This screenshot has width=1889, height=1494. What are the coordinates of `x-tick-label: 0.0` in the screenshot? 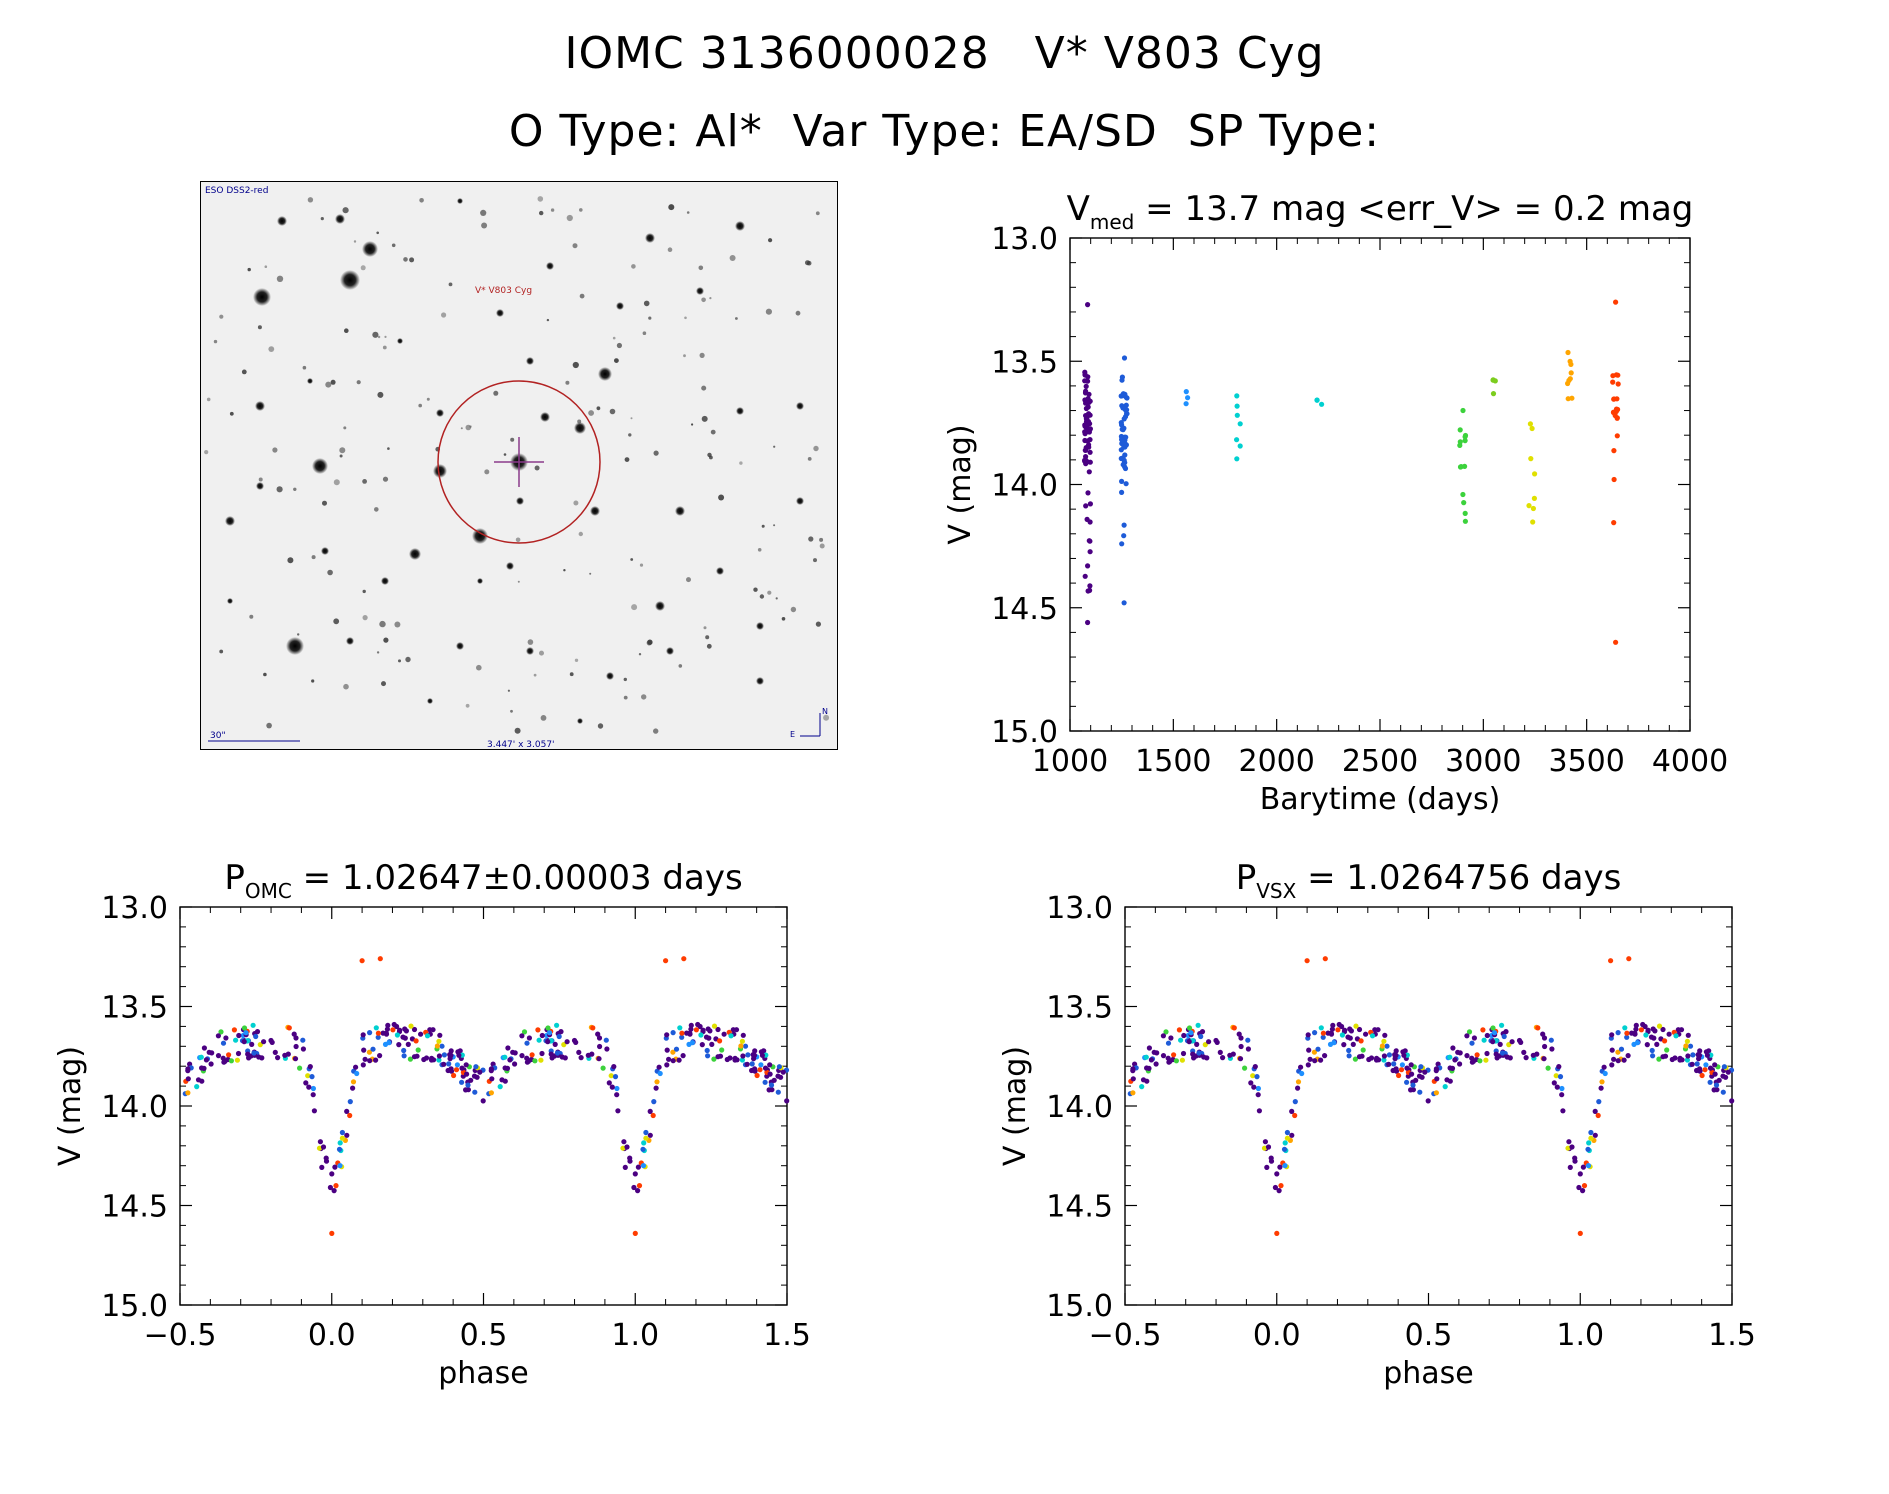 It's located at (1277, 1335).